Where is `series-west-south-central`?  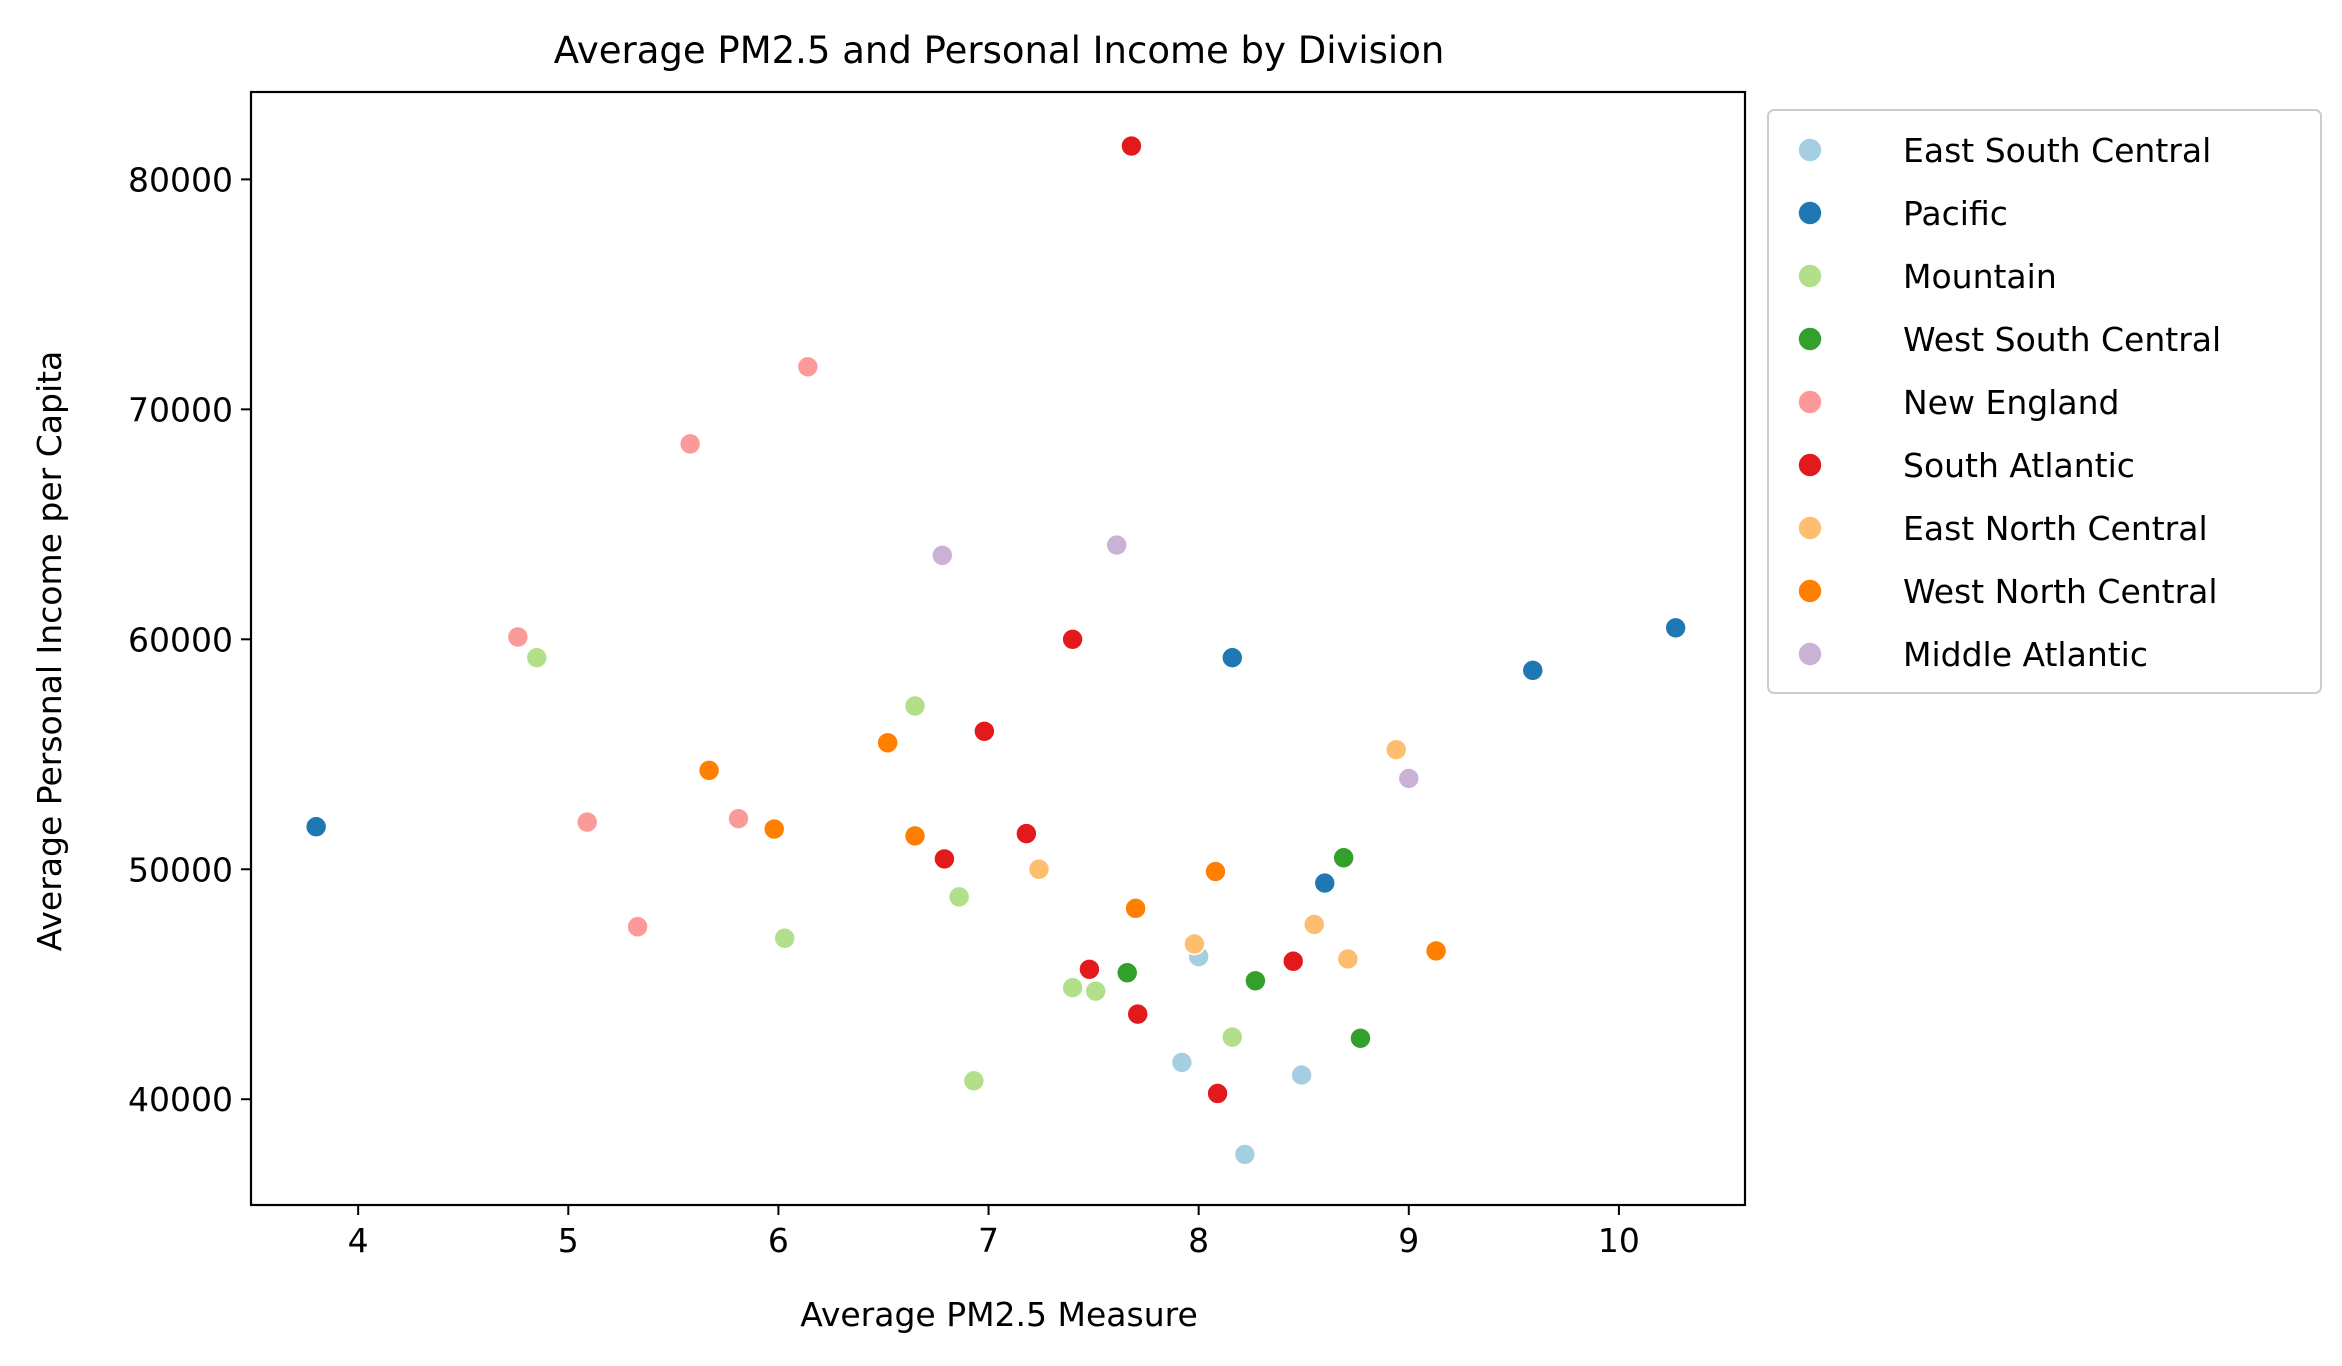
series-west-south-central is located at coordinates (1243, 948).